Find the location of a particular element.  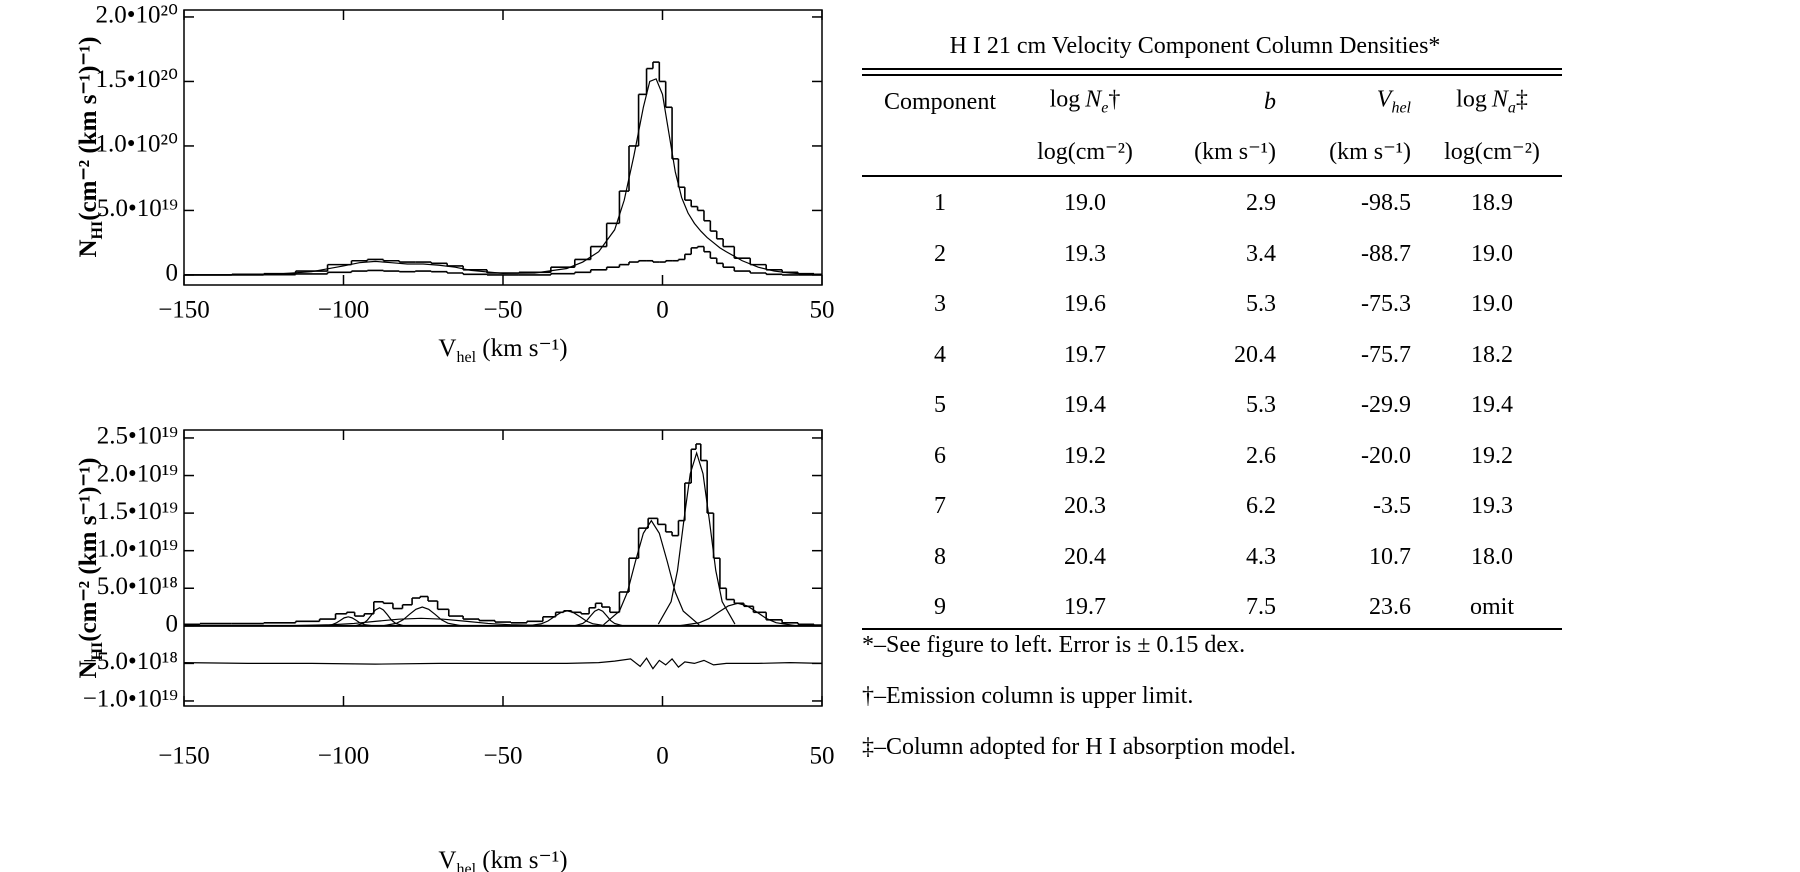

table-cell: 5 is located at coordinates (940, 405).